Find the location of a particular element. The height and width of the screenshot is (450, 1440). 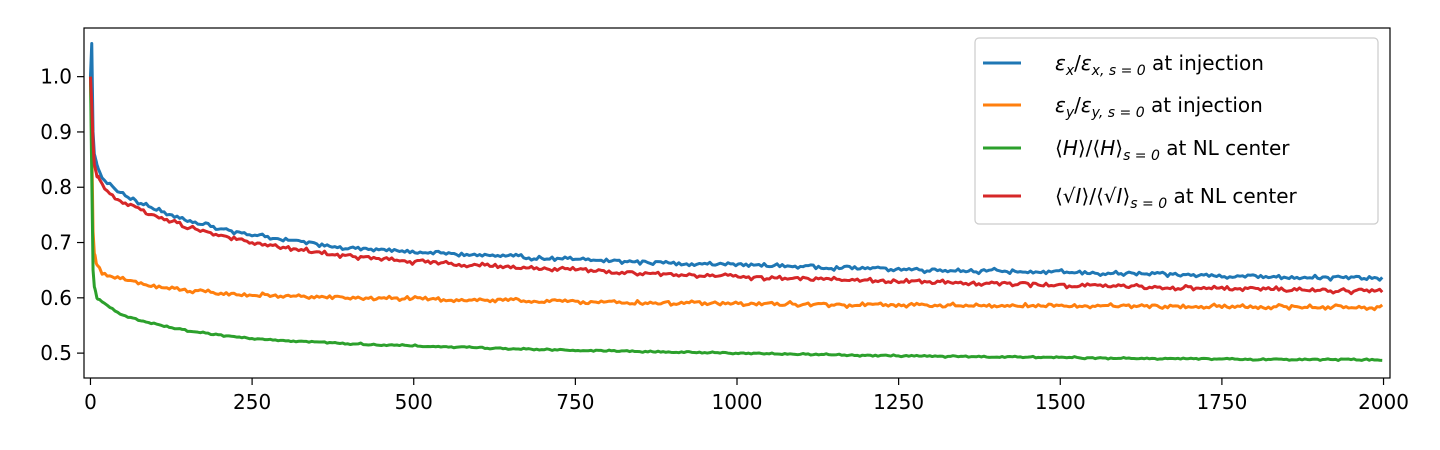

x-tick-label: 1000 is located at coordinates (737, 402).